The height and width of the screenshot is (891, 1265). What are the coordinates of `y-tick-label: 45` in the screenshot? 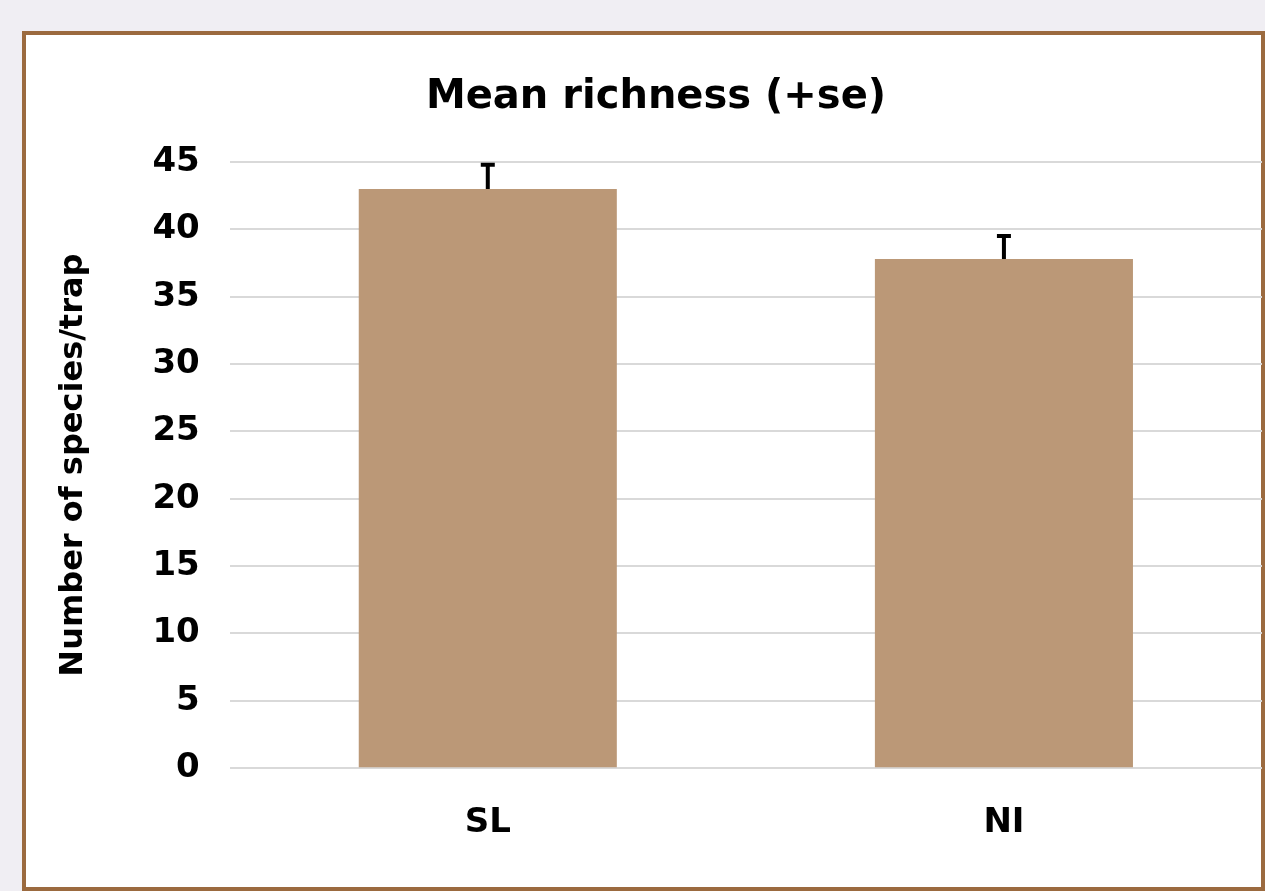 It's located at (176, 158).